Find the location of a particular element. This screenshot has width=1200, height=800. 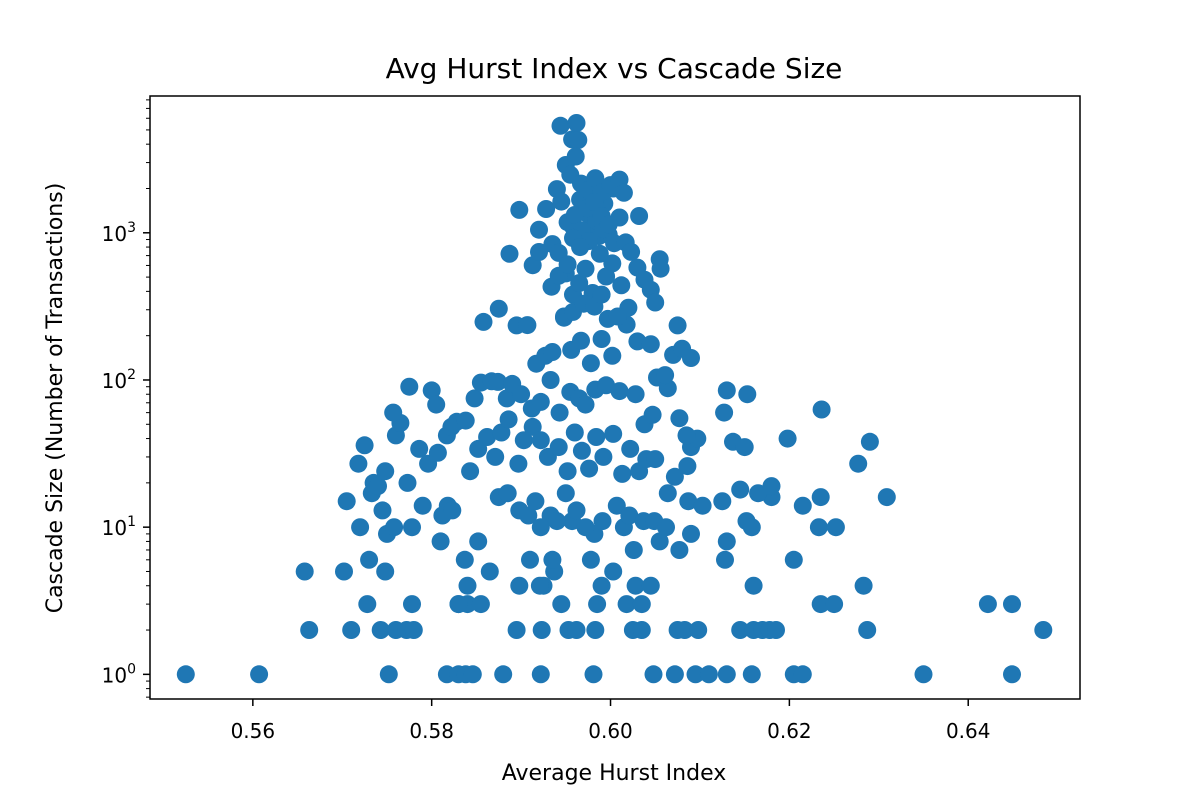

y-tick-label: 10¹ is located at coordinates (119, 527).